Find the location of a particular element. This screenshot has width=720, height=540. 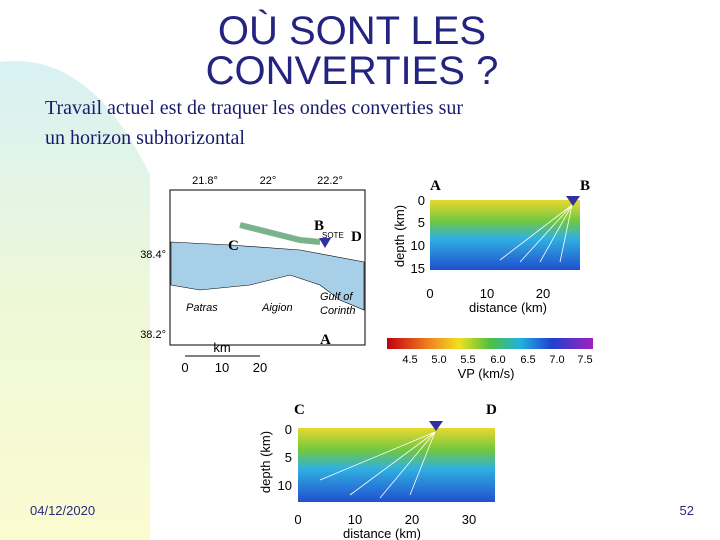

scale-tick: 20 is located at coordinates (260, 367).